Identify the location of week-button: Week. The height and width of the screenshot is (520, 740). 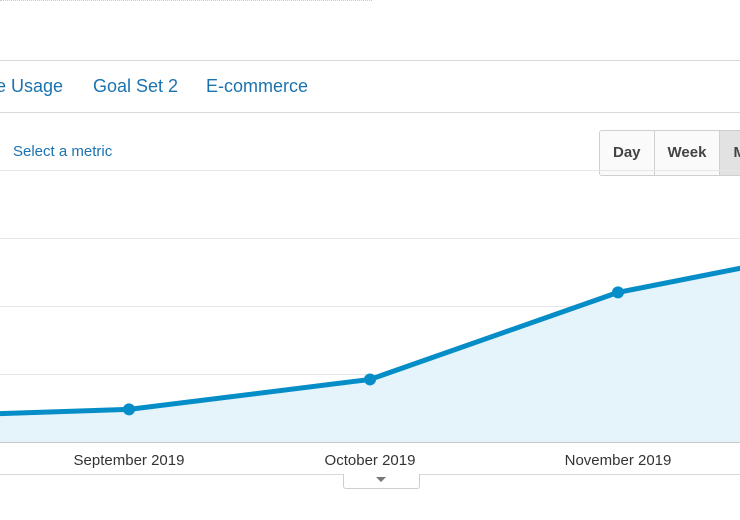
(687, 153).